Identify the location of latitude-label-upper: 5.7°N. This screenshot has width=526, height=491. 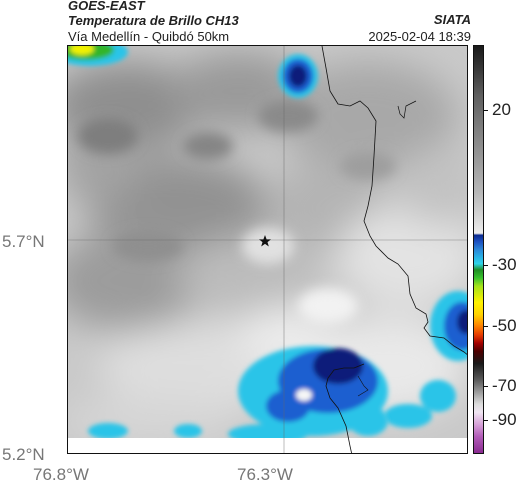
(23, 241).